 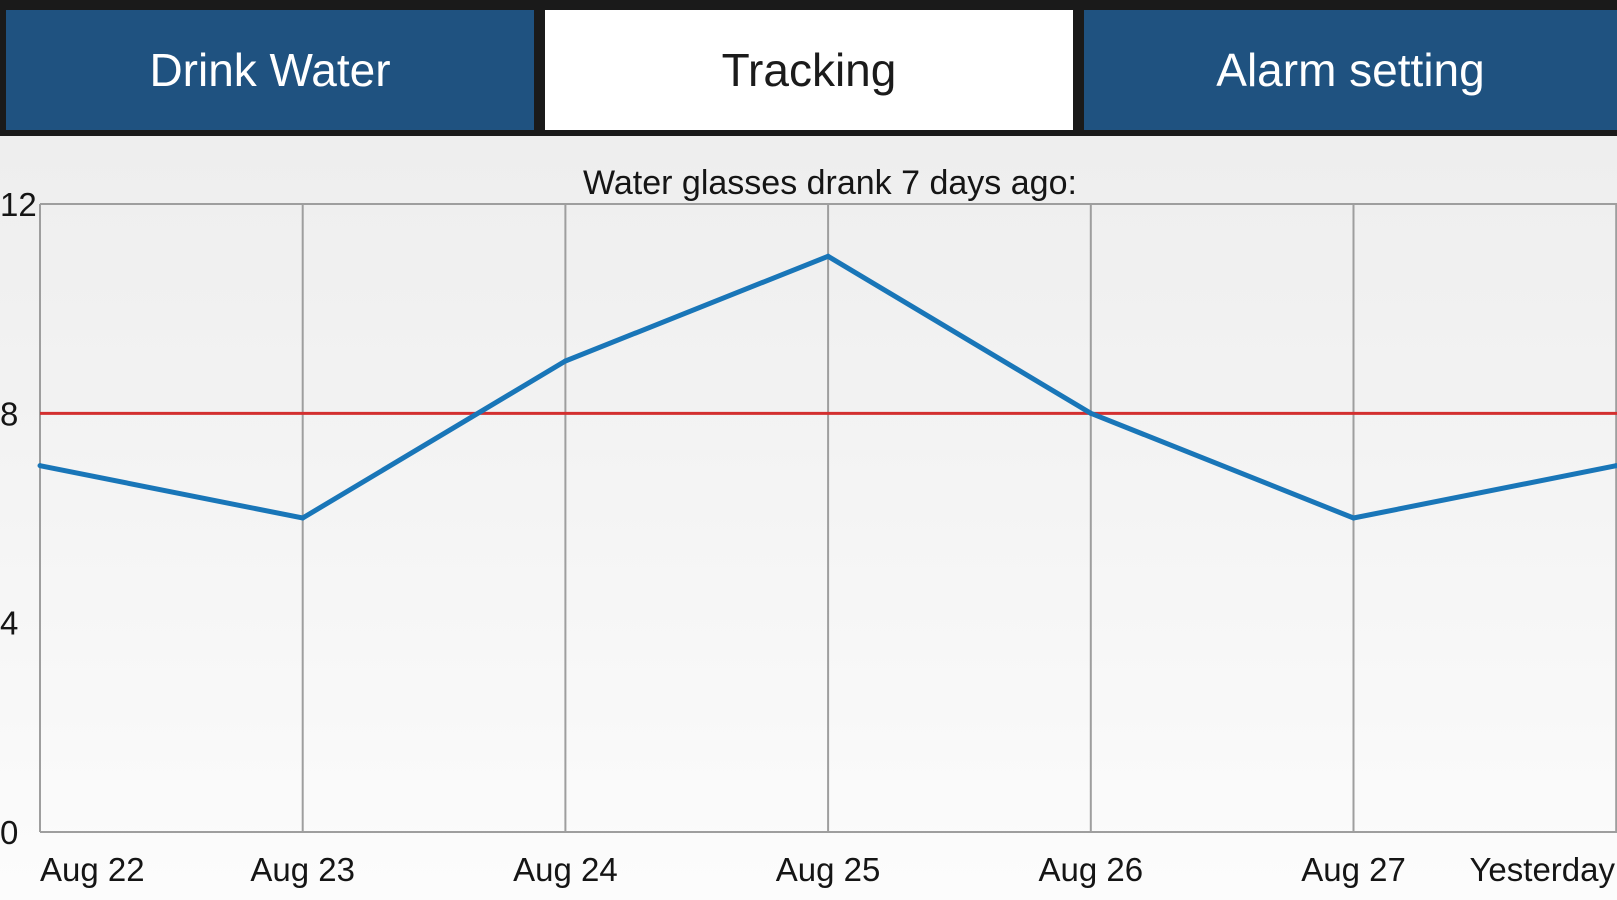 What do you see at coordinates (9, 413) in the screenshot?
I see `y-tick-label: 8` at bounding box center [9, 413].